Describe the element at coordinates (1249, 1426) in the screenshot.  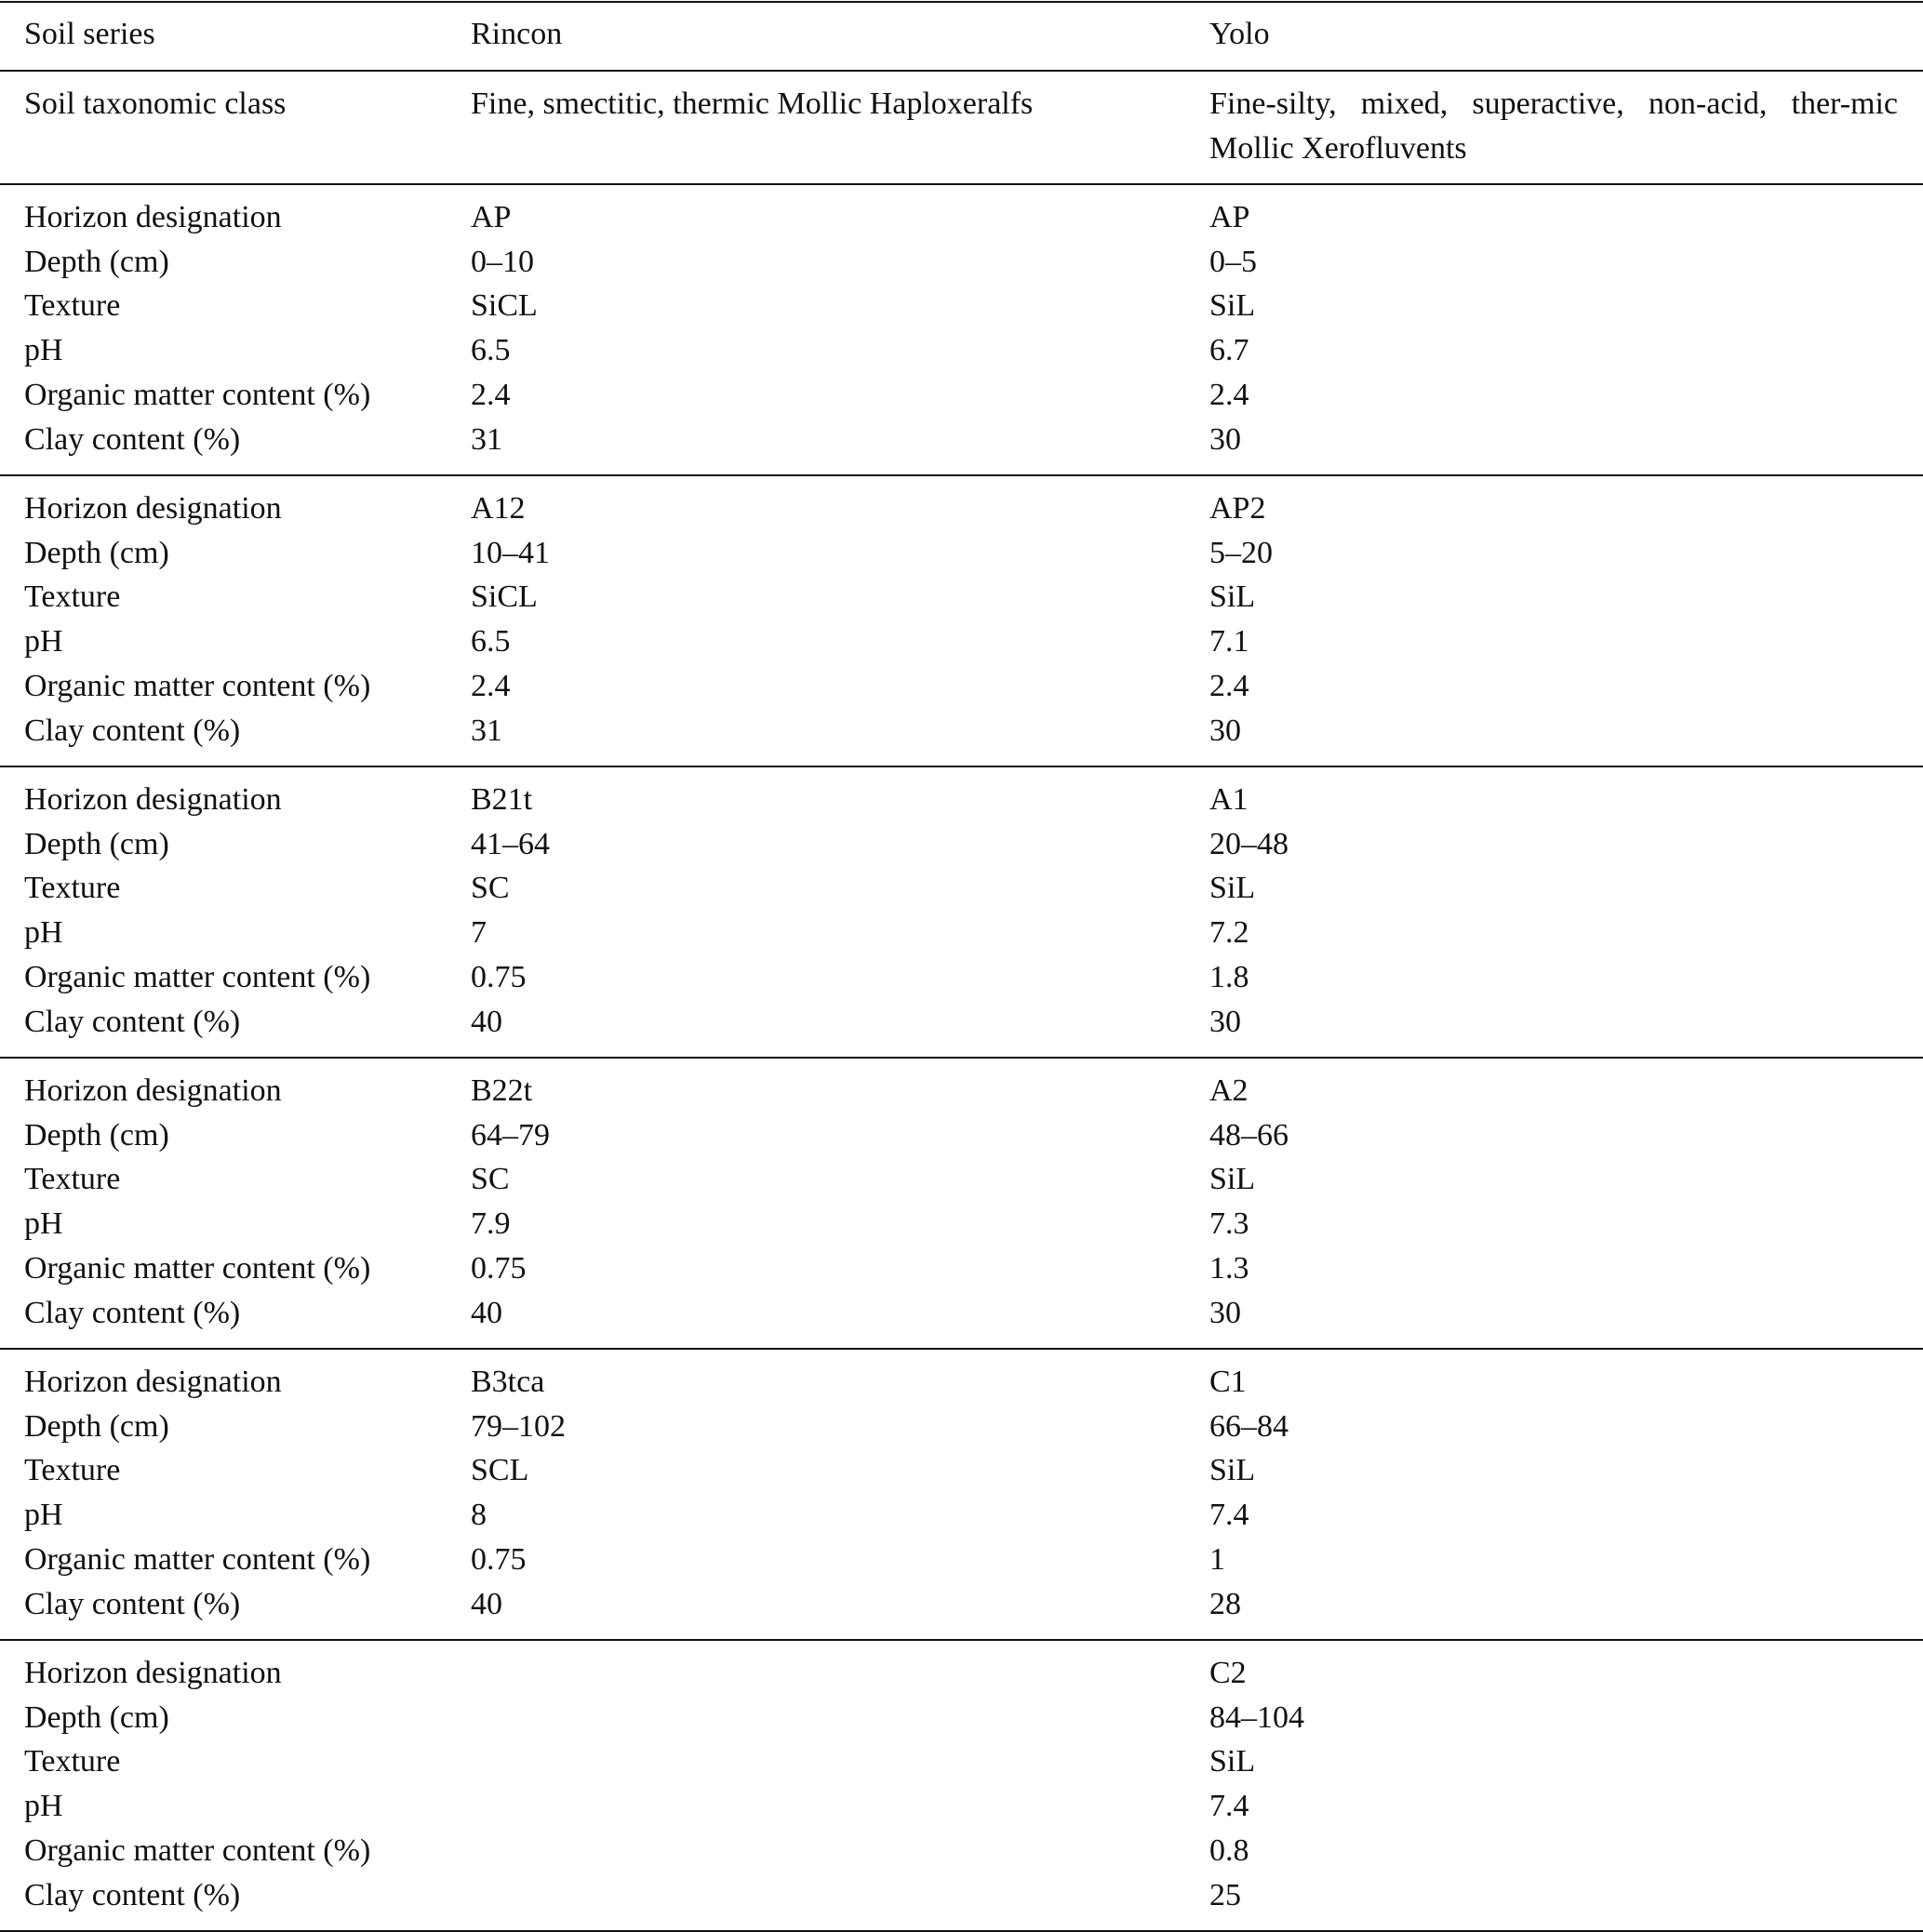
I see `yolo-value: 66–84` at that location.